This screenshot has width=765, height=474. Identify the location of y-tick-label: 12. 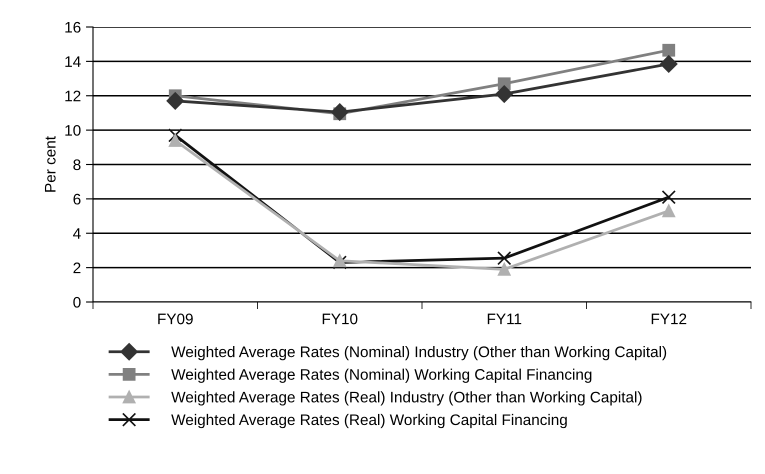
(72, 96).